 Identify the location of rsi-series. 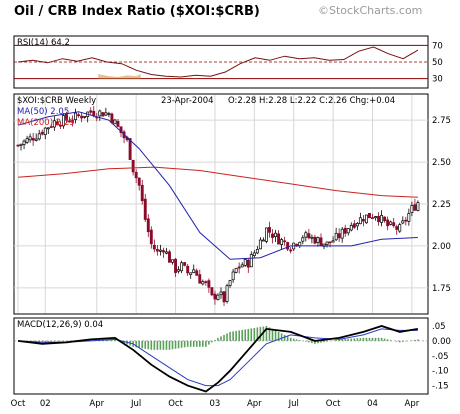
(218, 62).